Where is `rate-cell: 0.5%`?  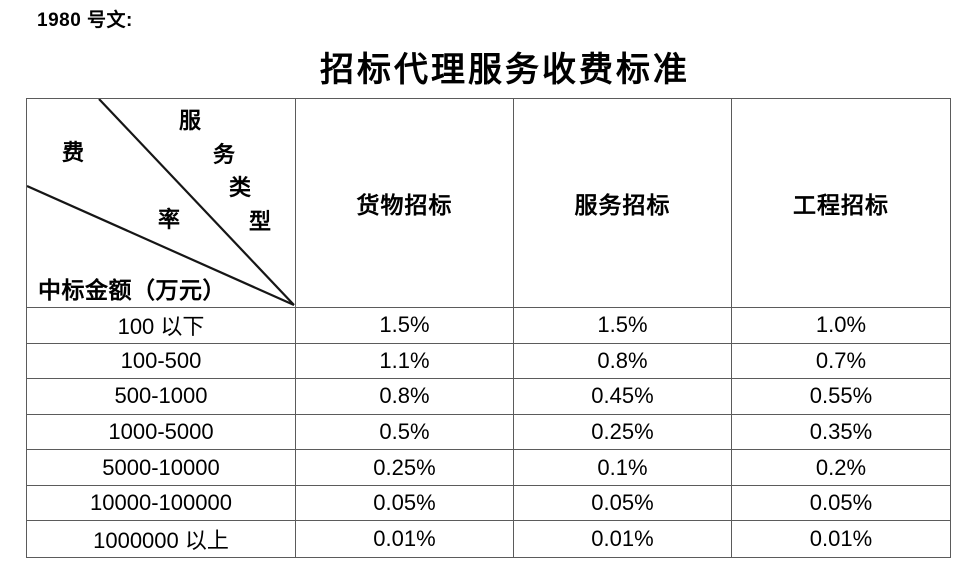 rate-cell: 0.5% is located at coordinates (405, 432).